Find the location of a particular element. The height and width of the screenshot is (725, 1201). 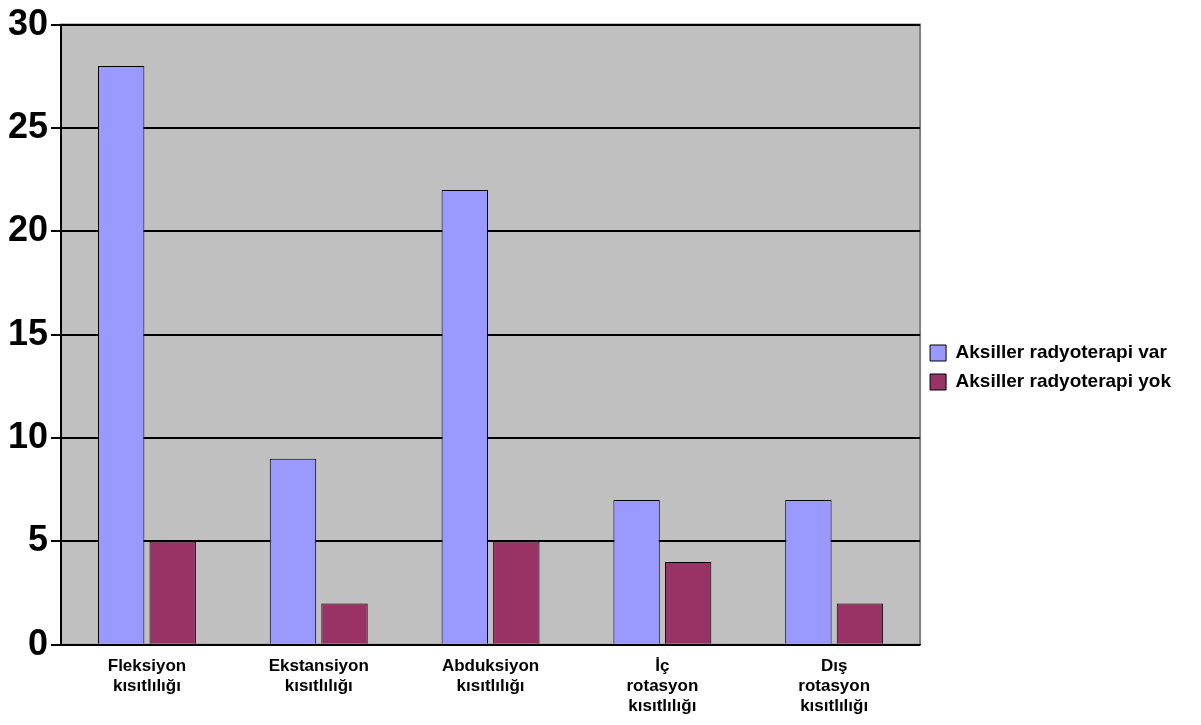

x-tick-label: Ekstansiyon kısıtlılığı is located at coordinates (318, 675).